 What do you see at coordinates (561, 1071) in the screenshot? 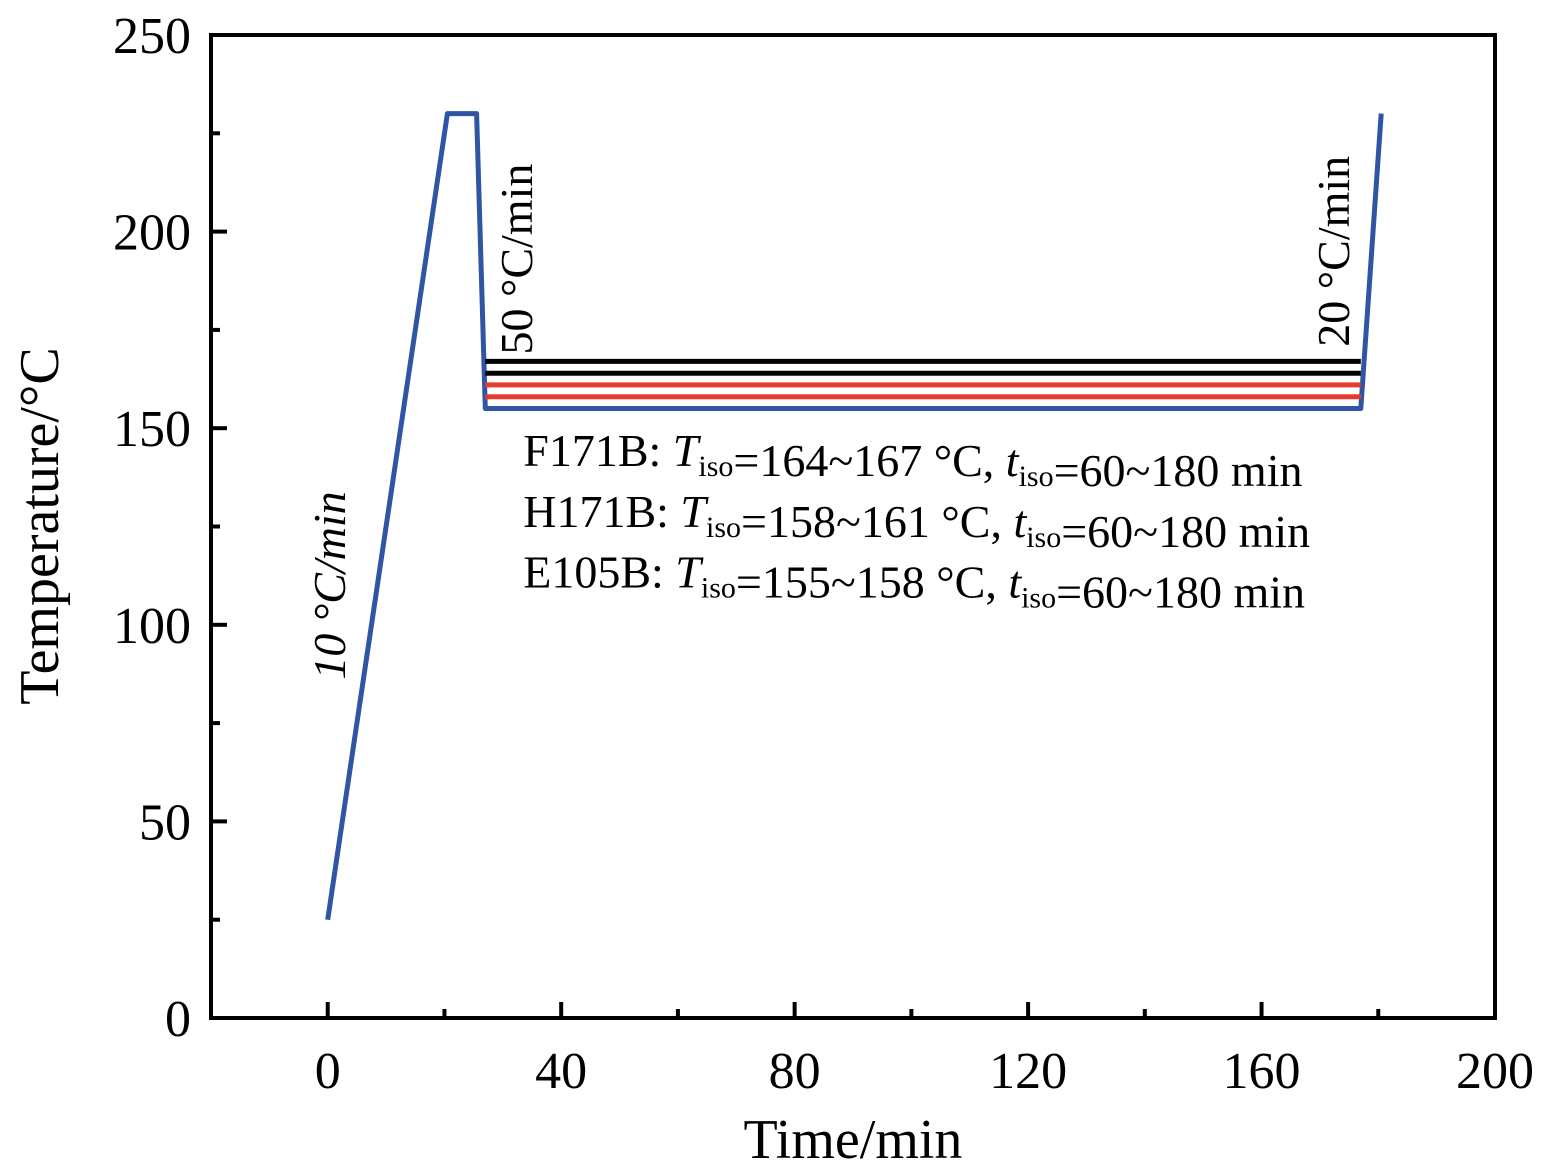
I see `x-tick-label: 40` at bounding box center [561, 1071].